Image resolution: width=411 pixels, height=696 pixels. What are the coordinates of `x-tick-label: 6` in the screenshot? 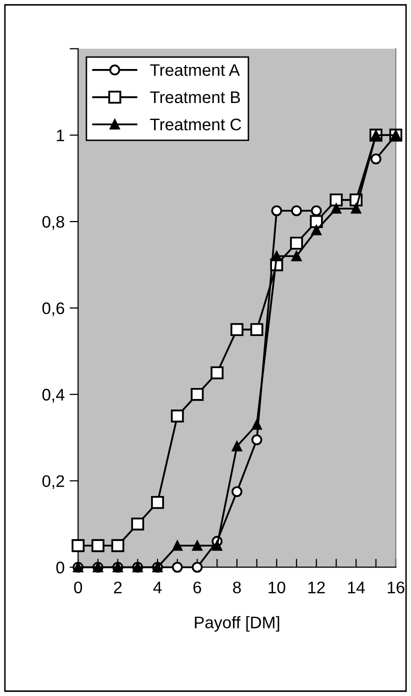 It's located at (197, 588).